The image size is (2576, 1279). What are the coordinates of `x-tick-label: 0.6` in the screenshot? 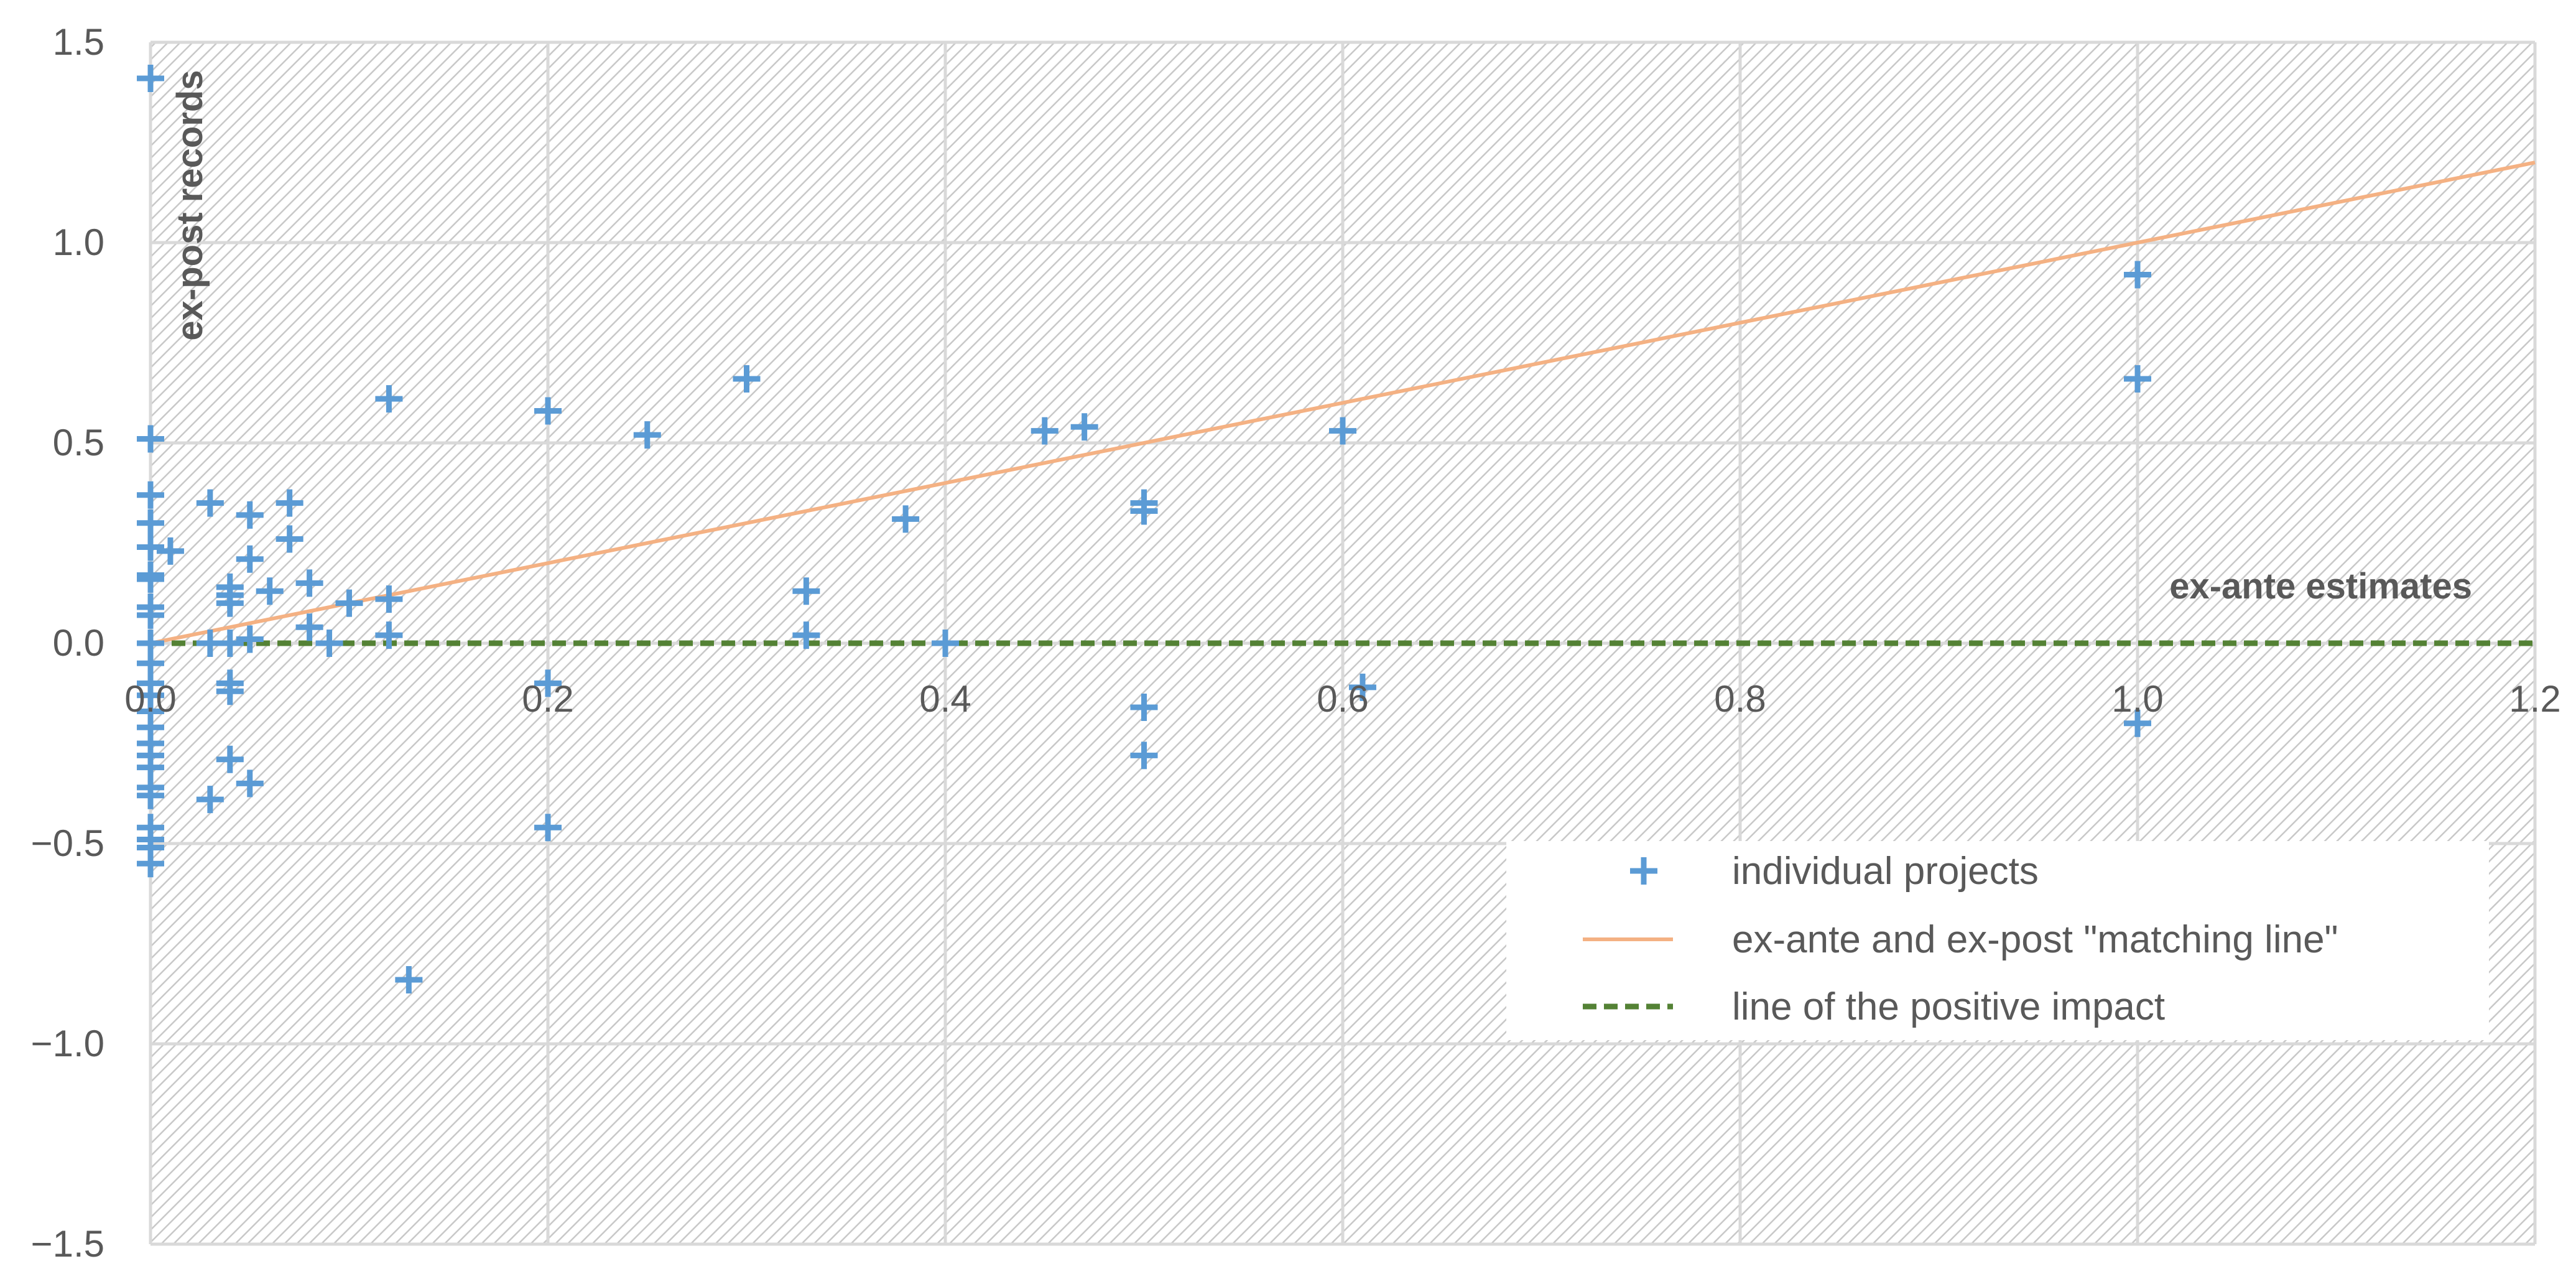 It's located at (1343, 699).